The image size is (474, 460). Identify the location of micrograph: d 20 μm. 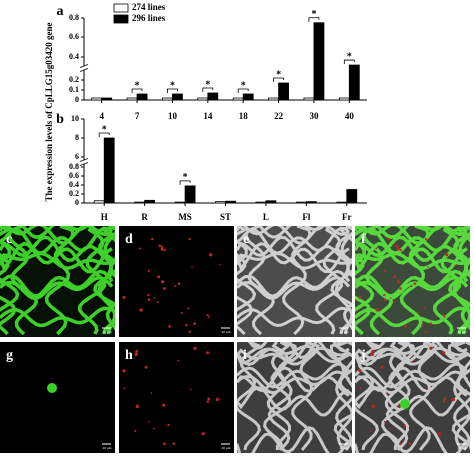
(176, 281).